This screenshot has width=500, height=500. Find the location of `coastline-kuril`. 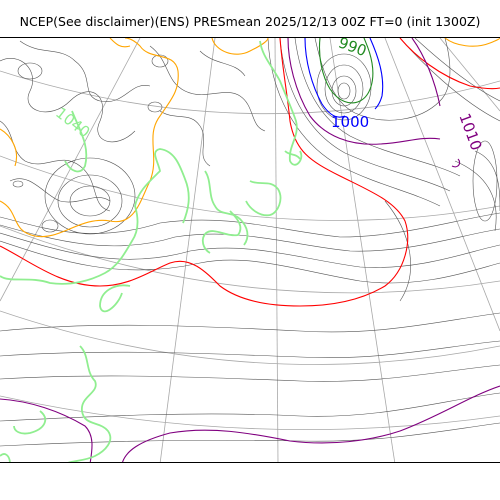

coastline-kuril is located at coordinates (292, 155).